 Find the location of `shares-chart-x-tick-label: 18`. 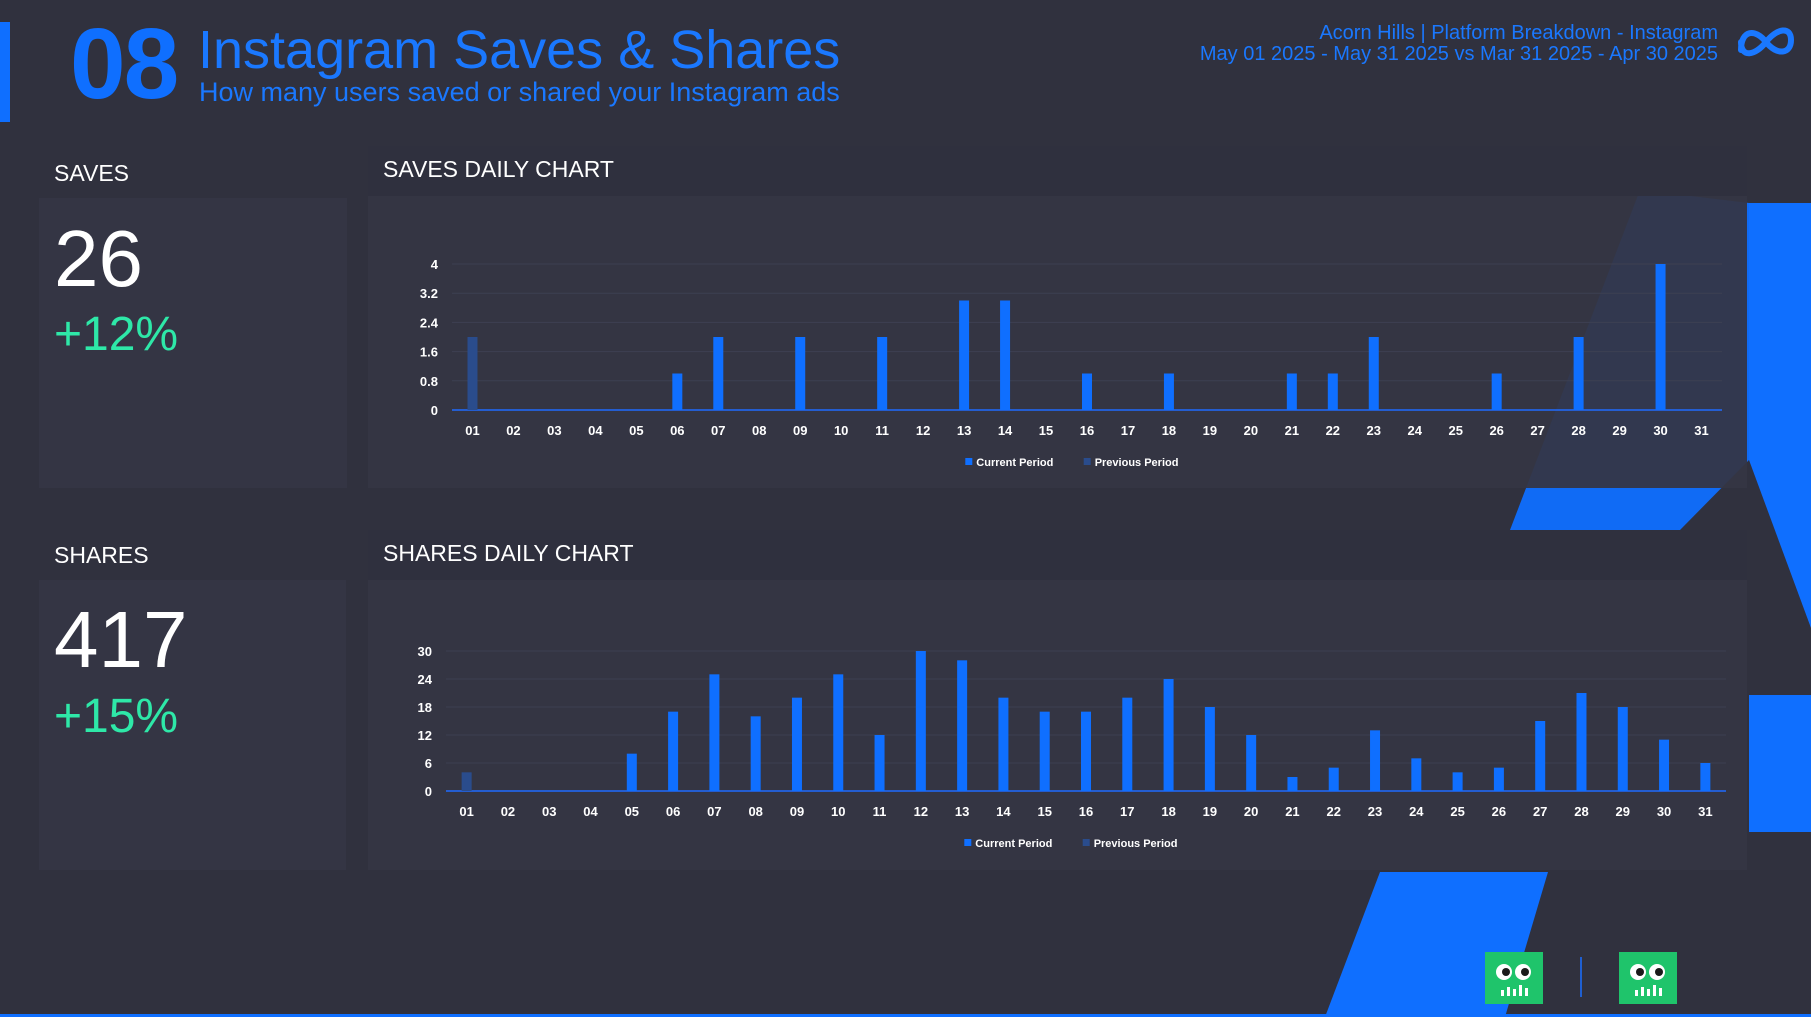

shares-chart-x-tick-label: 18 is located at coordinates (1168, 811).